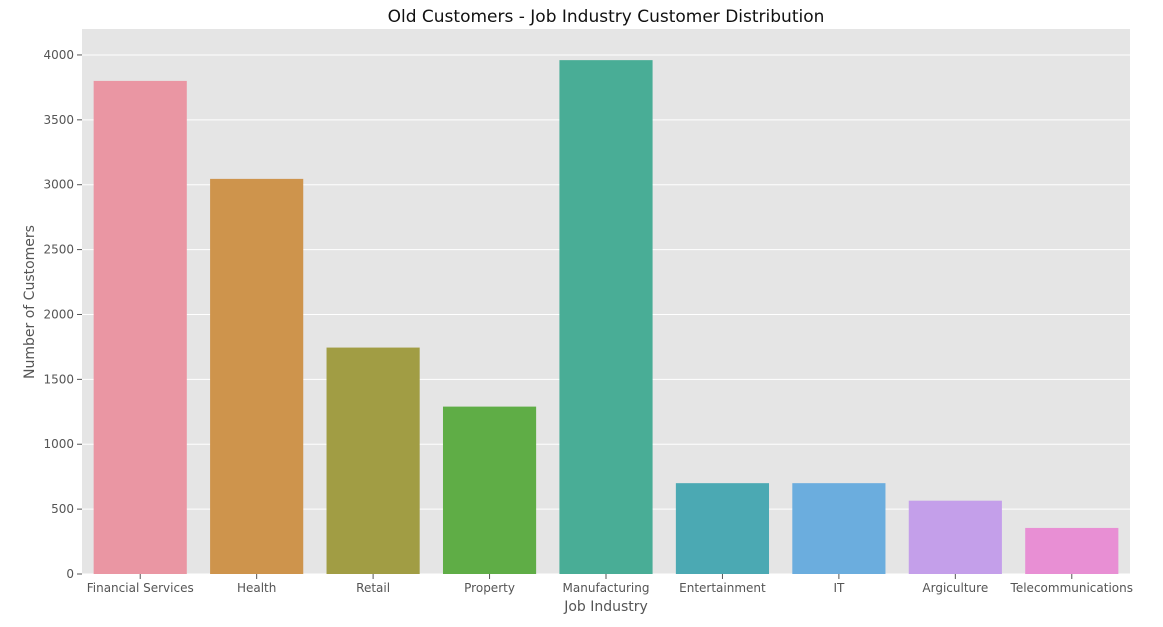 This screenshot has height=627, width=1163. What do you see at coordinates (257, 376) in the screenshot?
I see `bar-health` at bounding box center [257, 376].